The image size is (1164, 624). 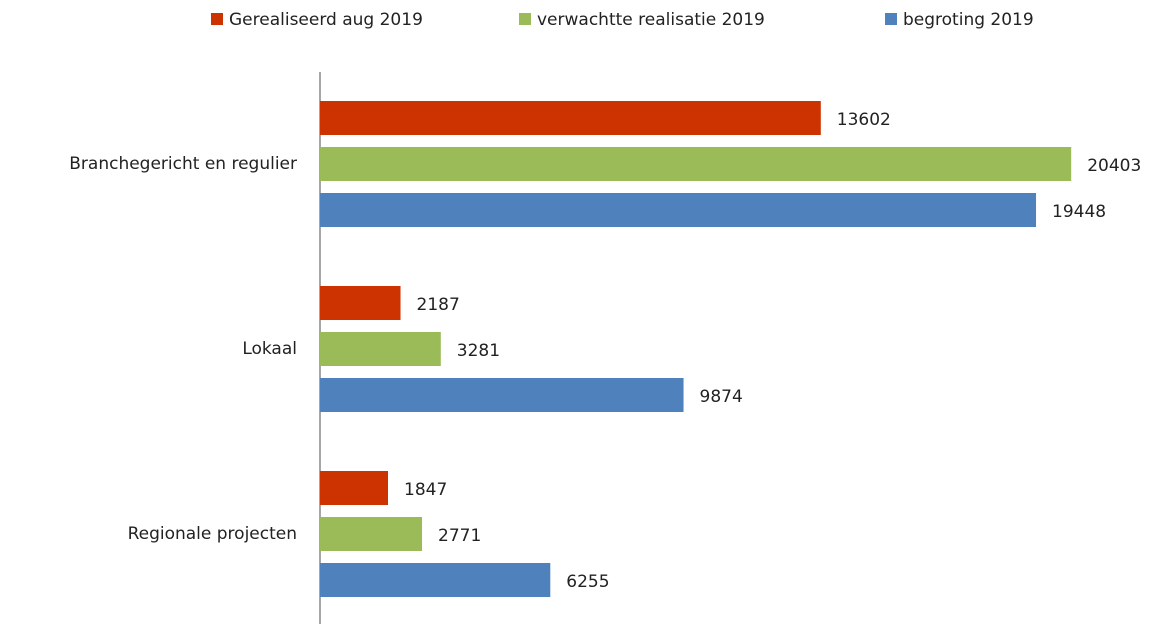 What do you see at coordinates (269, 349) in the screenshot?
I see `category-label: Lokaal` at bounding box center [269, 349].